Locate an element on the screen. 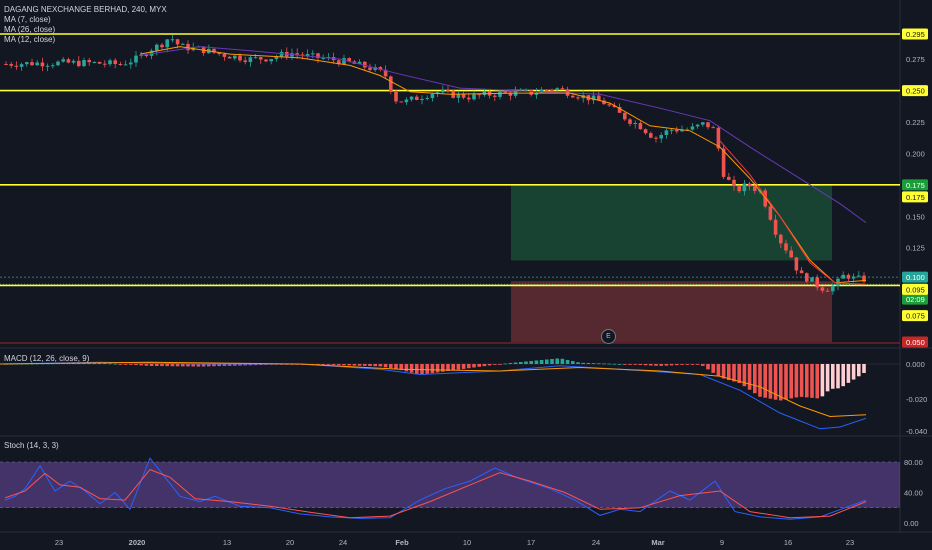 Image resolution: width=932 pixels, height=550 pixels. price-tag-yellow: 0.075 is located at coordinates (915, 316).